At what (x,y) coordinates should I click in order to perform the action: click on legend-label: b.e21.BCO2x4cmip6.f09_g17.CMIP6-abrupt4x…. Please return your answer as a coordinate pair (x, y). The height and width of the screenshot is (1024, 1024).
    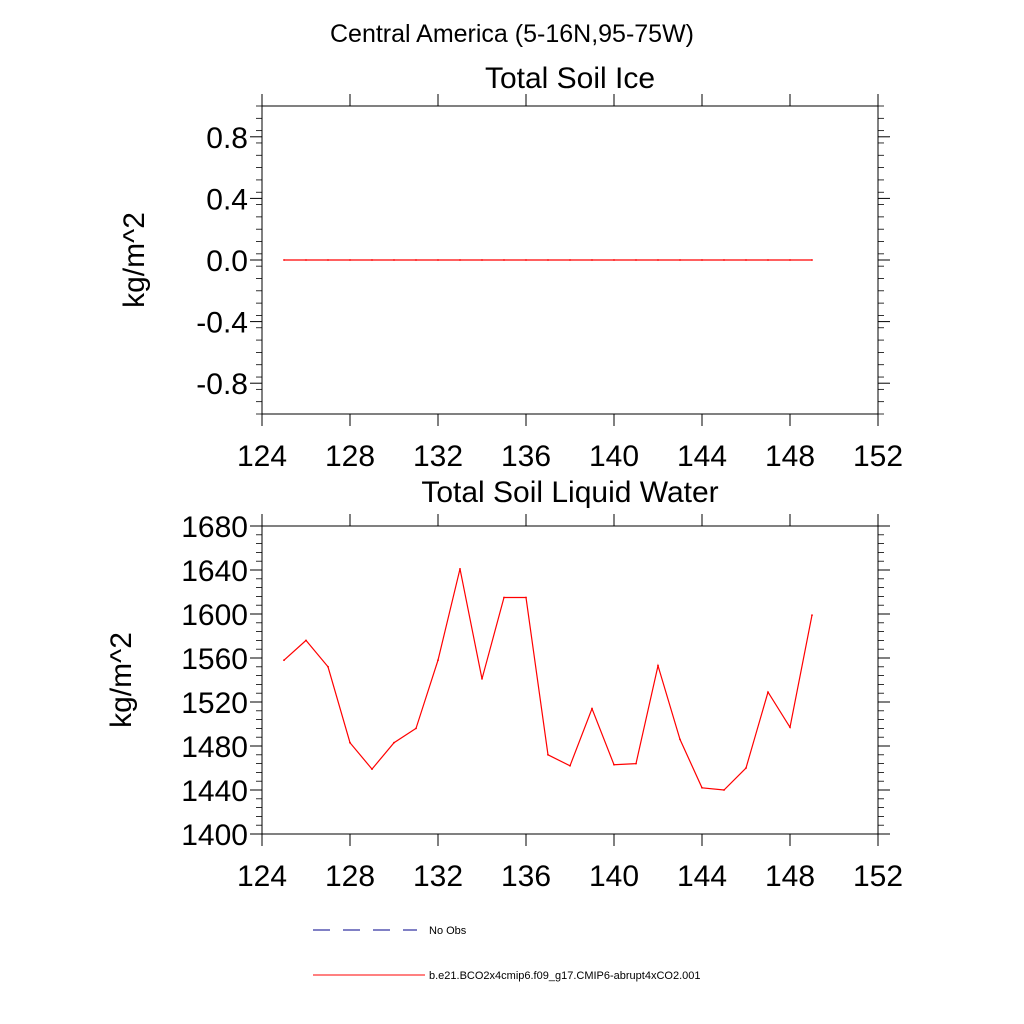
    Looking at the image, I should click on (565, 976).